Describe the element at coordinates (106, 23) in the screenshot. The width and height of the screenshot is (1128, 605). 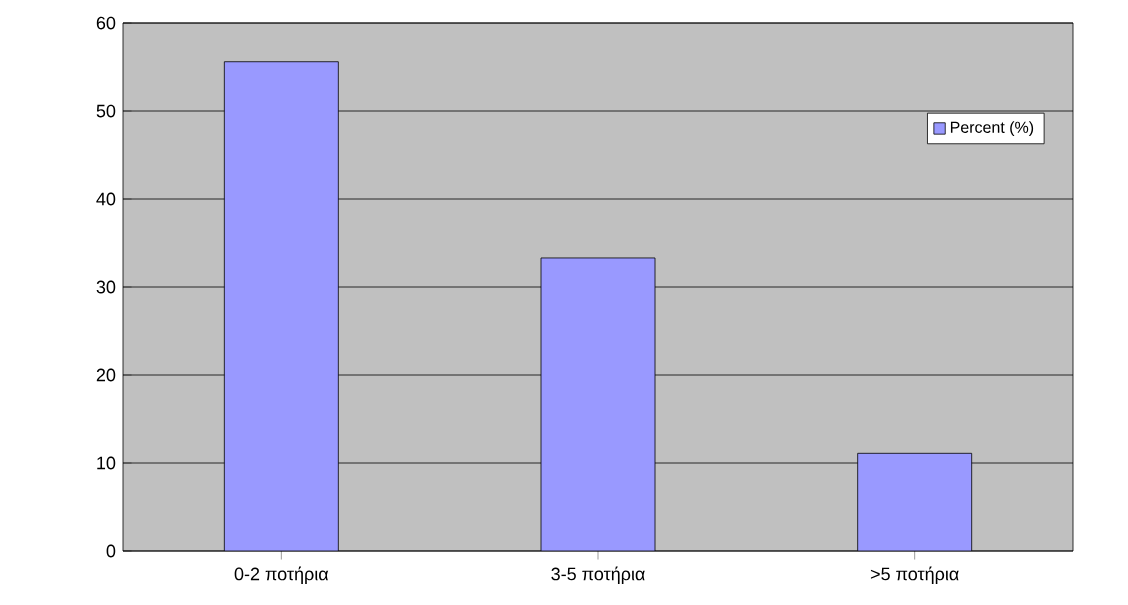
I see `y-tick-label: 60` at that location.